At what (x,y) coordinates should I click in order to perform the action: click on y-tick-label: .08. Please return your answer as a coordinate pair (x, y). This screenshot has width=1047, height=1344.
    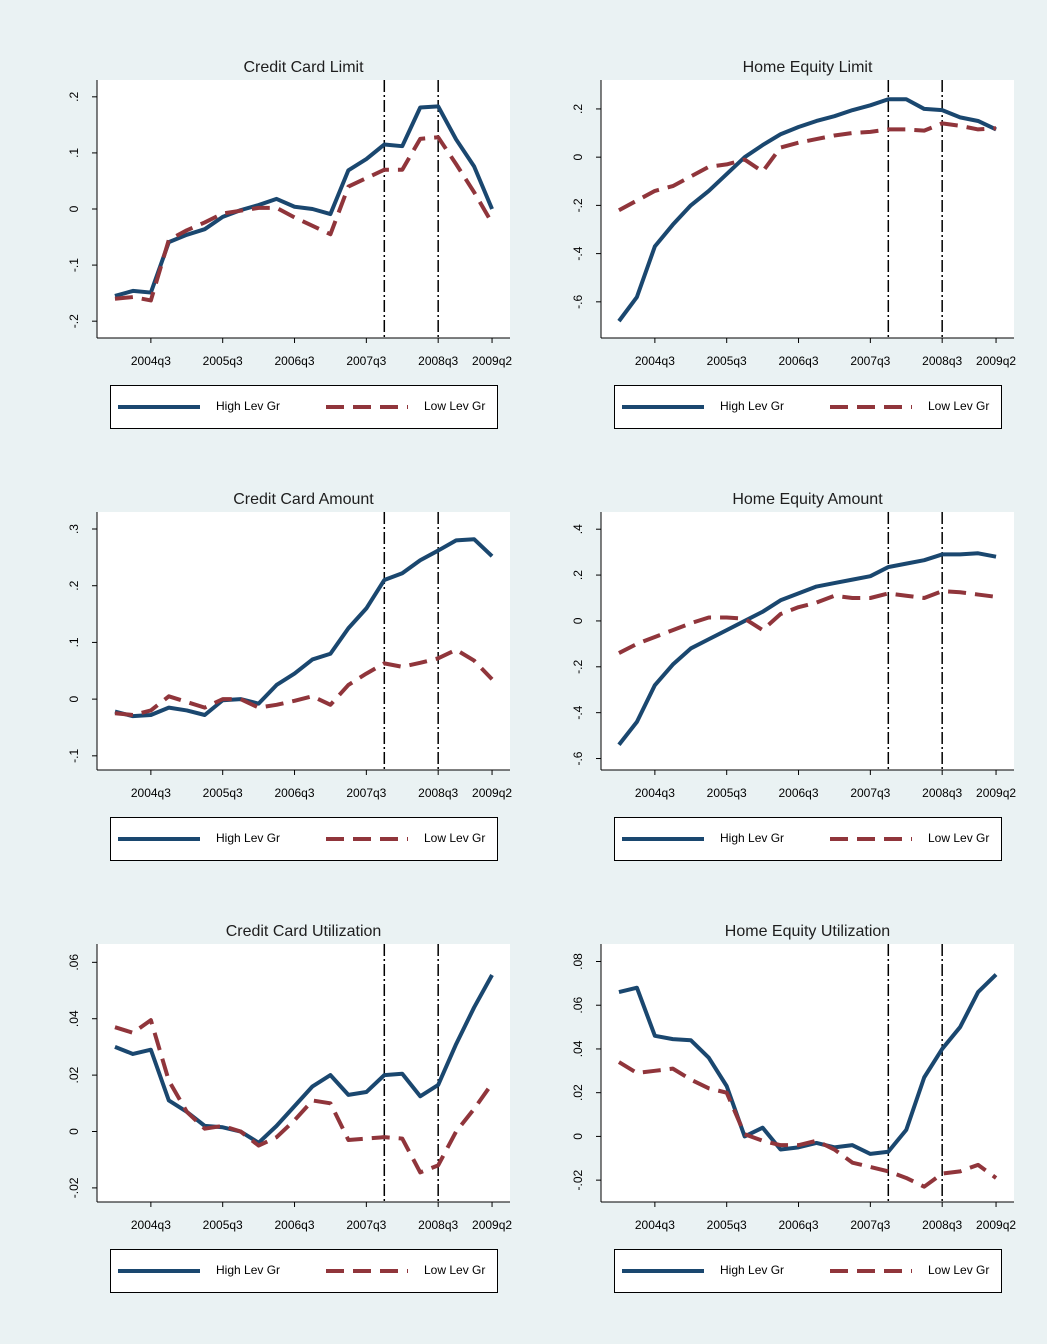
    Looking at the image, I should click on (578, 961).